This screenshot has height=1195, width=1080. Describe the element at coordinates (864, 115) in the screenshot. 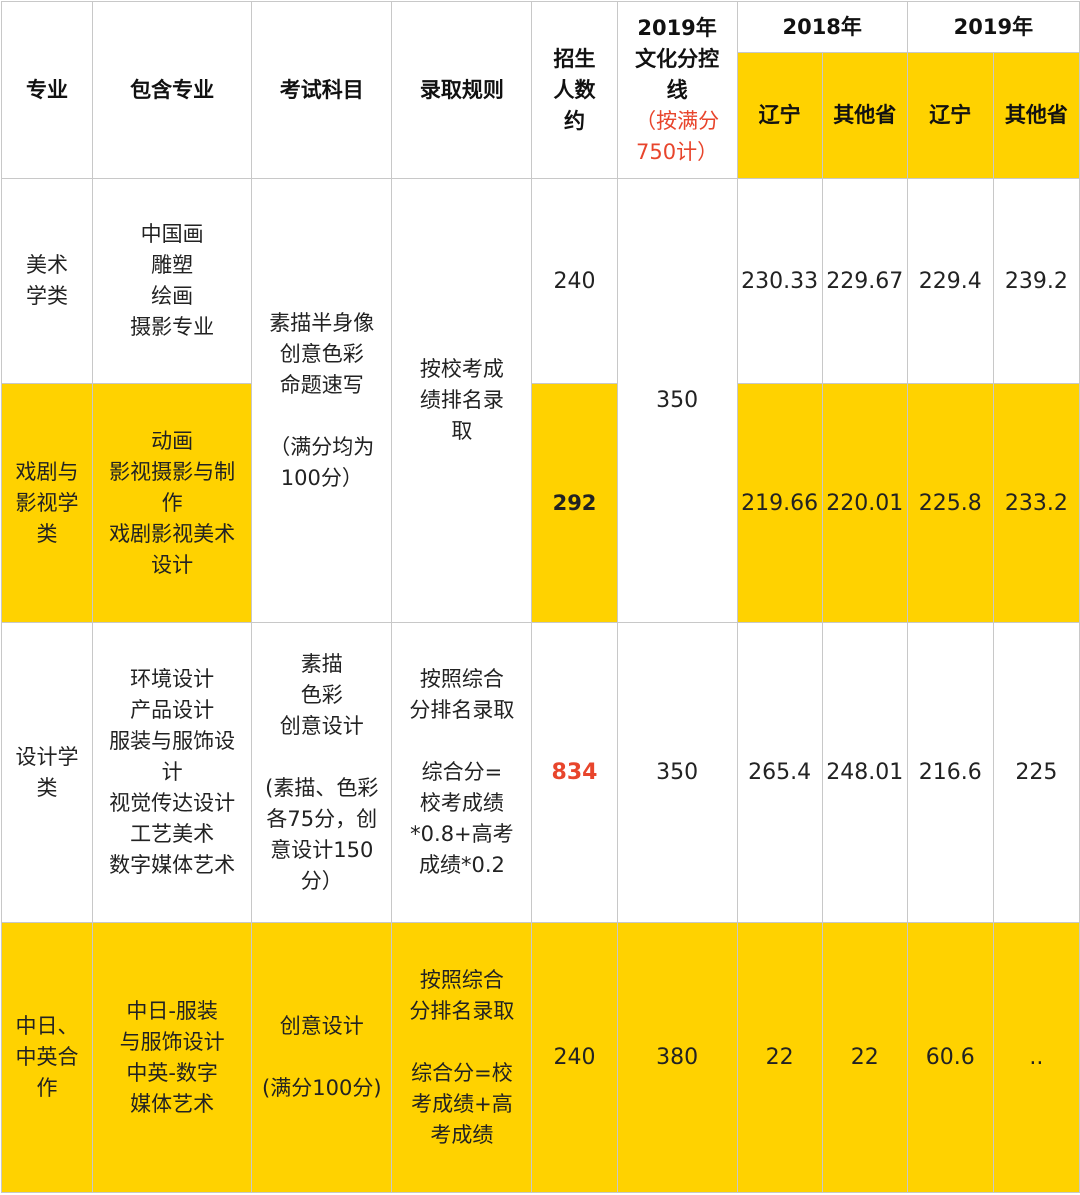

I see `header-2018-other: 其他省` at that location.